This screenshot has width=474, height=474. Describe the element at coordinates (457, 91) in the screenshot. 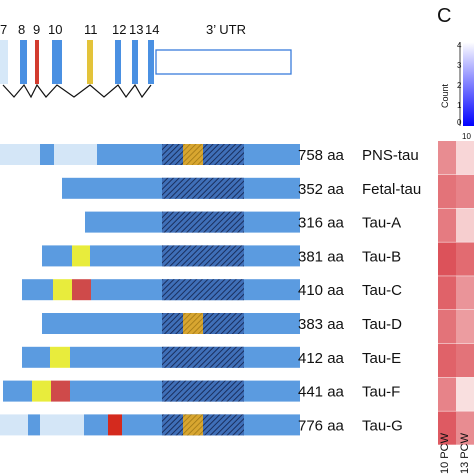

I see `count-legend: 4 3 2 1 0 Count 10` at that location.